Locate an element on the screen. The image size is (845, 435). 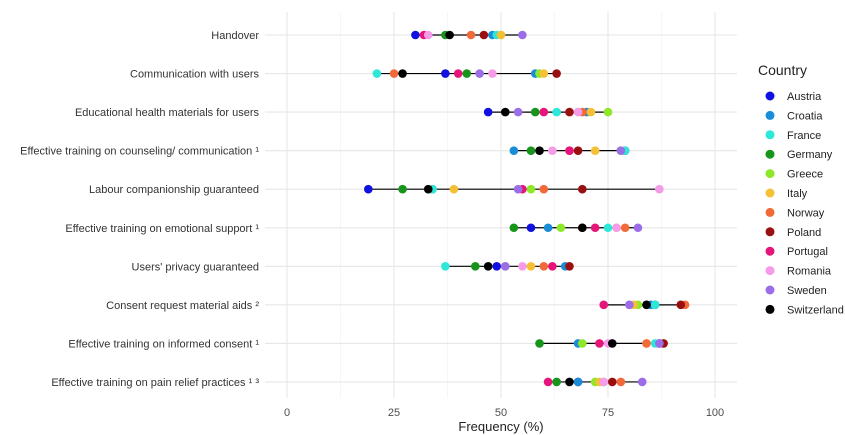
legend-item: Portugal is located at coordinates (796, 252).